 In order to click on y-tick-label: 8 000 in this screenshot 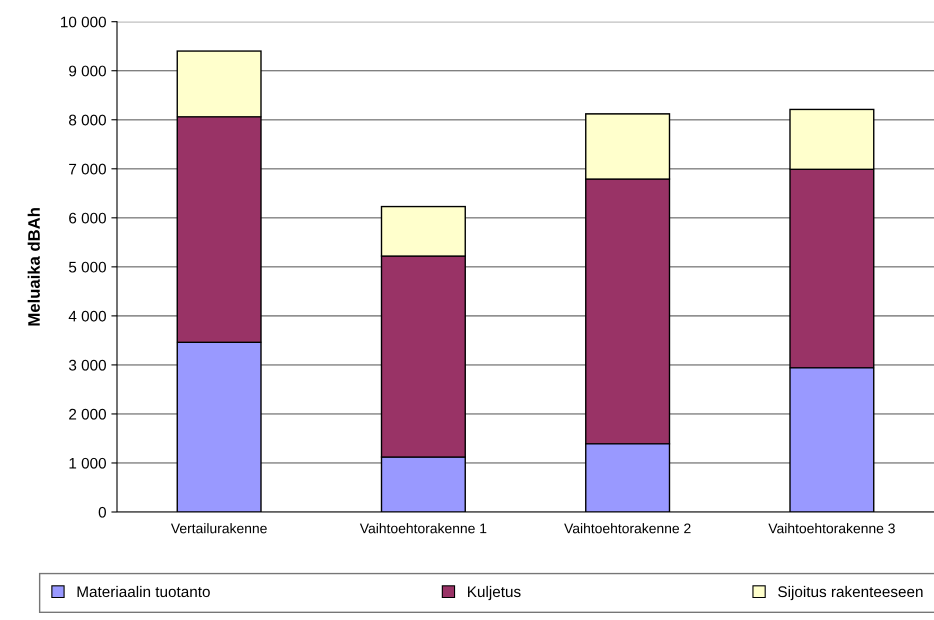, I will do `click(87, 120)`.